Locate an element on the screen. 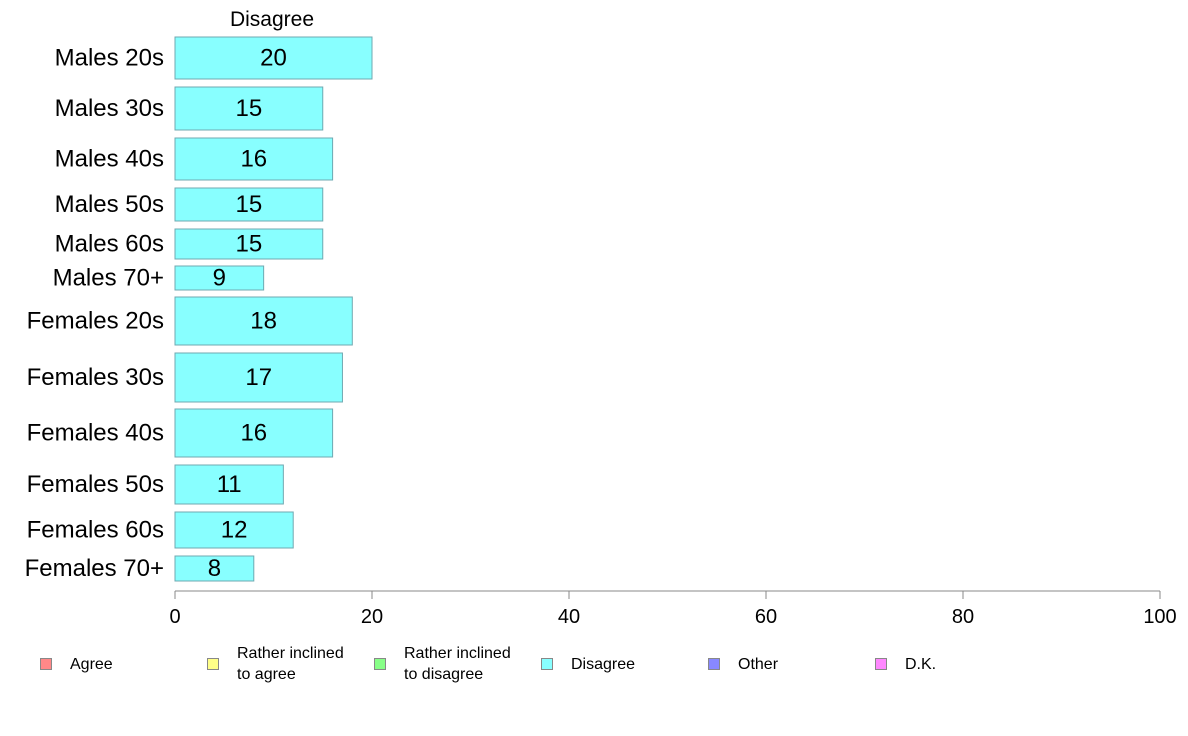 This screenshot has width=1188, height=736. category-label: Females 50s is located at coordinates (95, 484).